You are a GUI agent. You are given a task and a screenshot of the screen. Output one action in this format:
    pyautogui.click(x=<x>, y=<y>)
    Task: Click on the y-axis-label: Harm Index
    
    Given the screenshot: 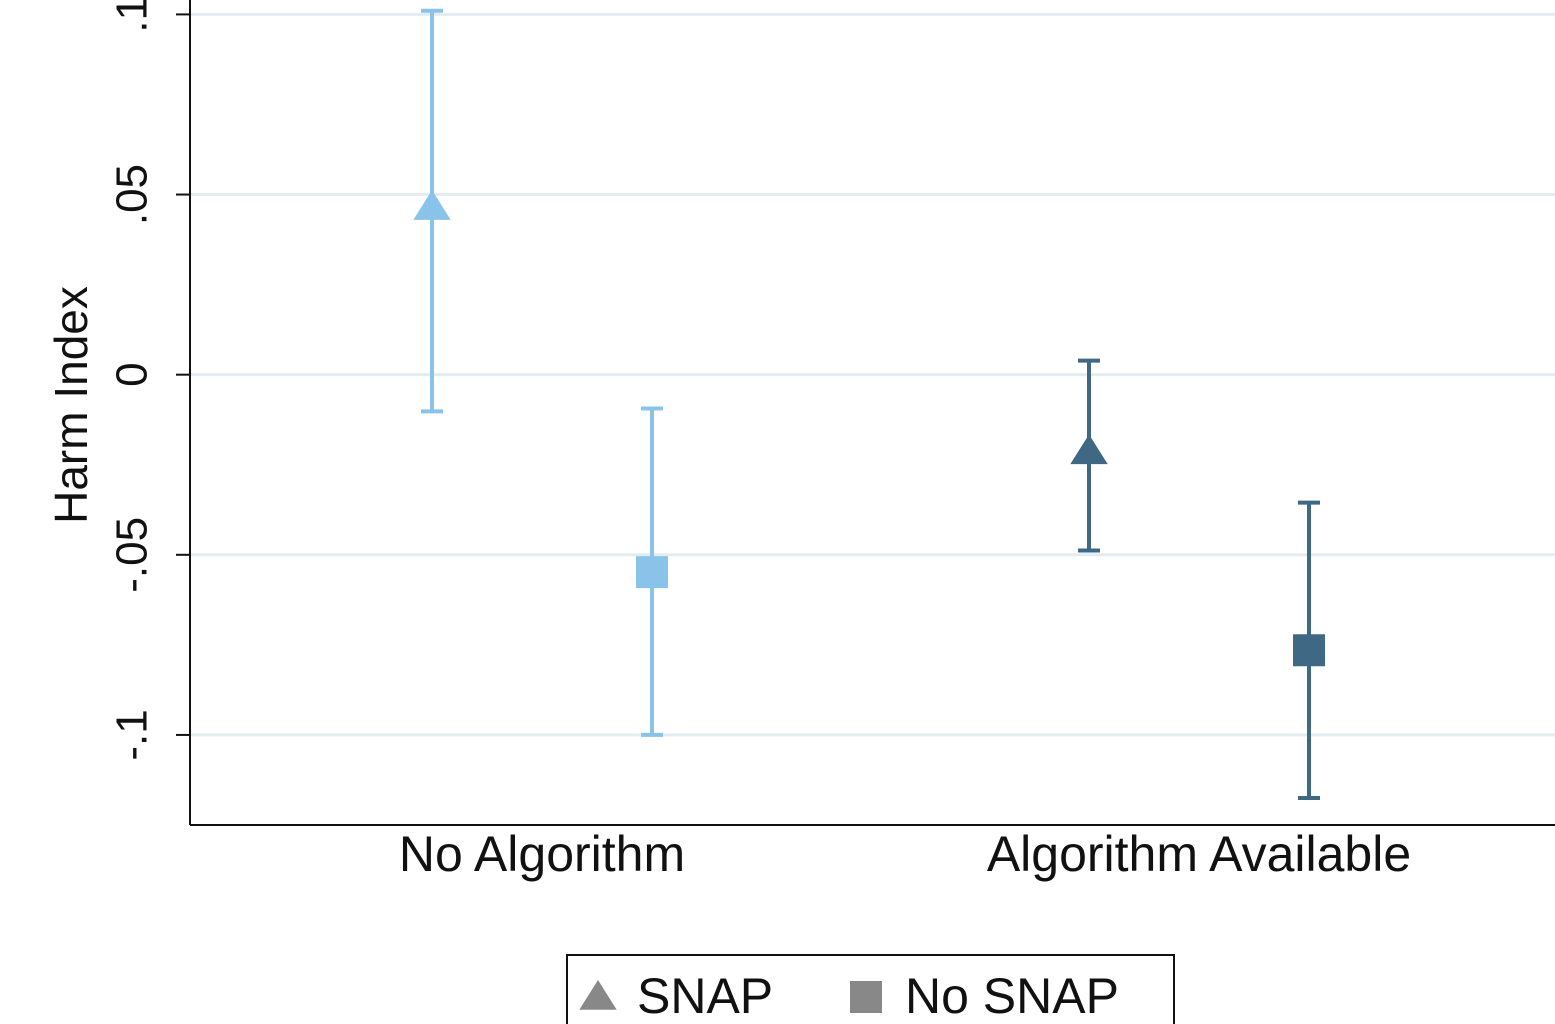 What is the action you would take?
    pyautogui.click(x=71, y=405)
    